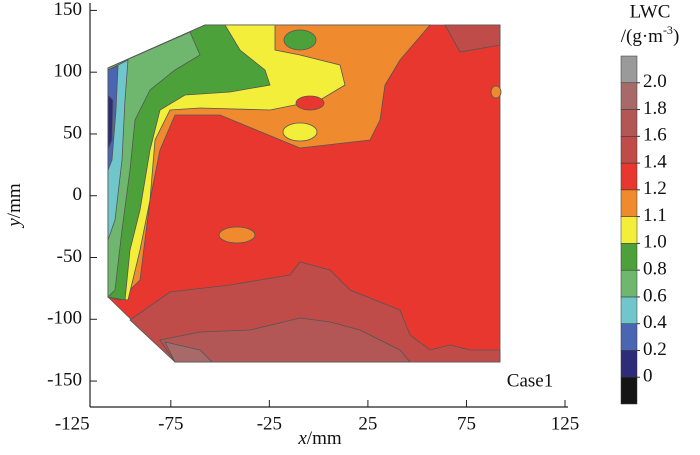 The height and width of the screenshot is (455, 700). Describe the element at coordinates (269, 423) in the screenshot. I see `x-tick-label: -25` at that location.